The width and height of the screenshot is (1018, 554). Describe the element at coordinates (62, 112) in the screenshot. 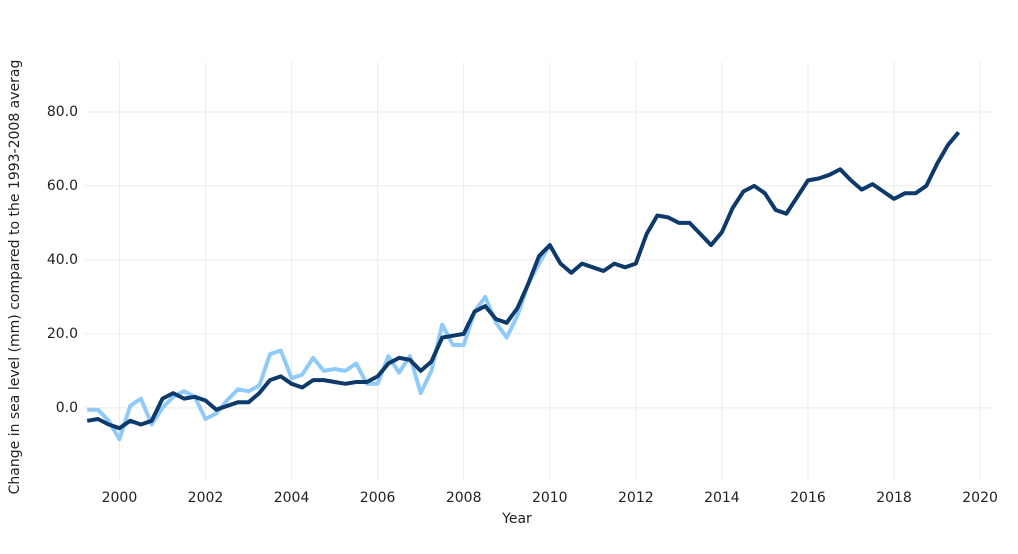

I see `y-tick-label: 80.0` at that location.